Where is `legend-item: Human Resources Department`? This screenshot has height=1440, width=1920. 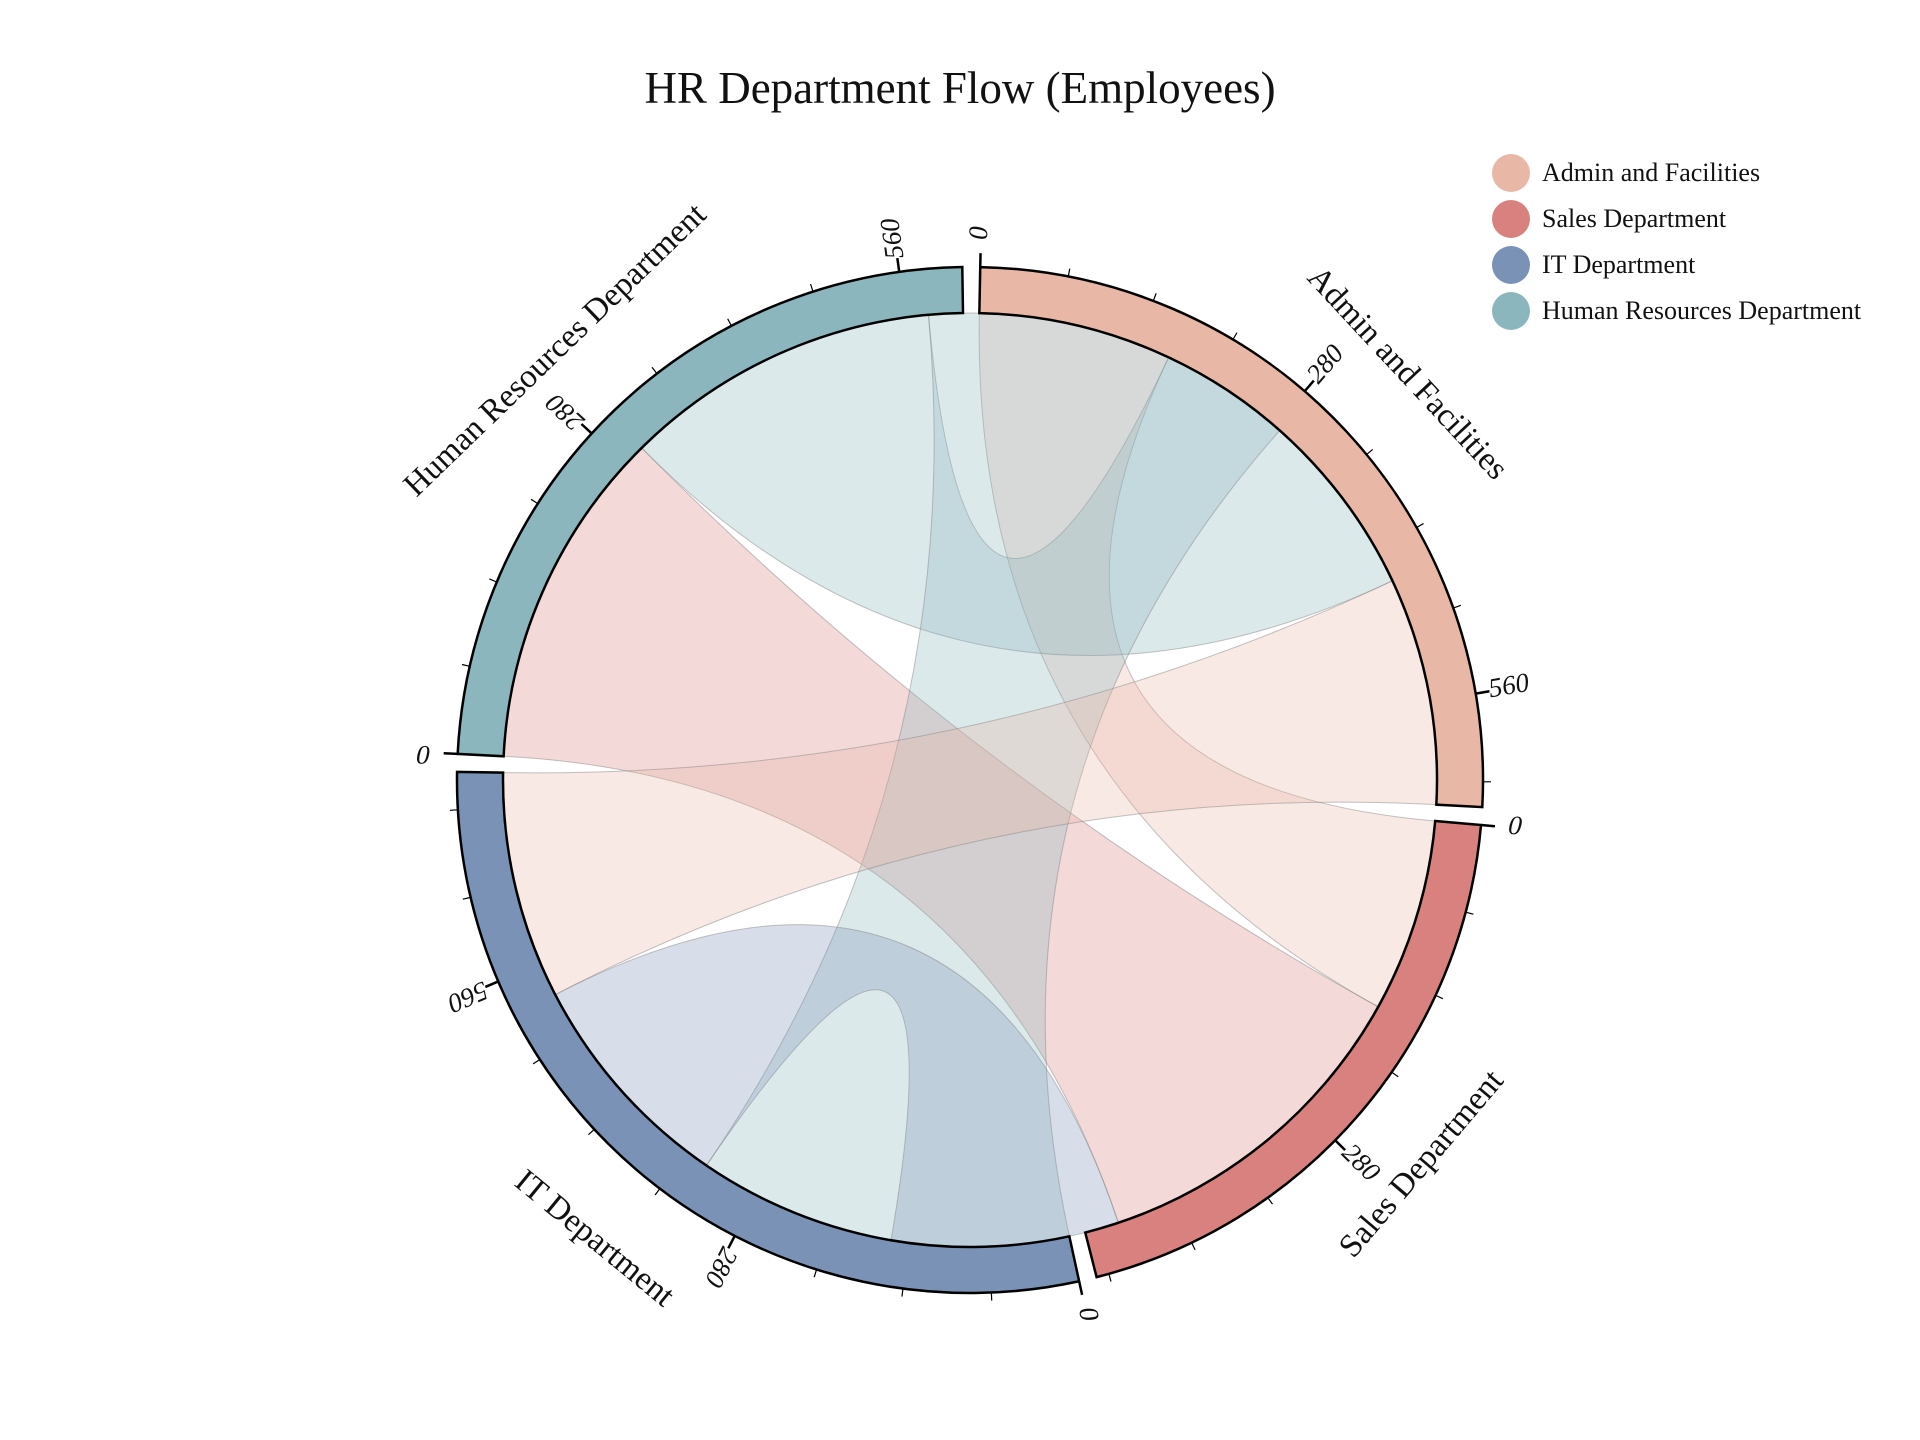 legend-item: Human Resources Department is located at coordinates (1676, 311).